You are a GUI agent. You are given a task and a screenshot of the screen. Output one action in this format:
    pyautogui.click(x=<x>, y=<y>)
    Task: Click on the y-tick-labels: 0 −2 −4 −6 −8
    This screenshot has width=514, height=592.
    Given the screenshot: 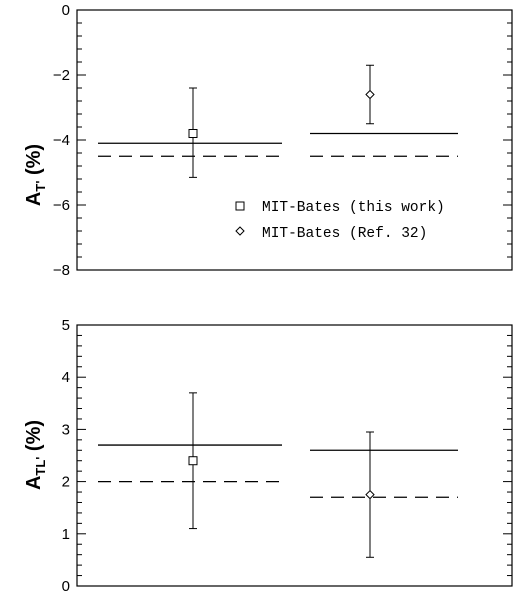 What is the action you would take?
    pyautogui.click(x=61, y=140)
    